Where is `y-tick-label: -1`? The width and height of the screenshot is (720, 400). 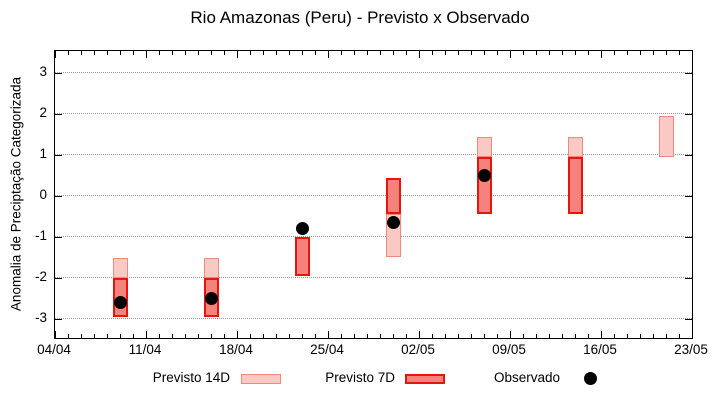
y-tick-label: -1 is located at coordinates (40, 235).